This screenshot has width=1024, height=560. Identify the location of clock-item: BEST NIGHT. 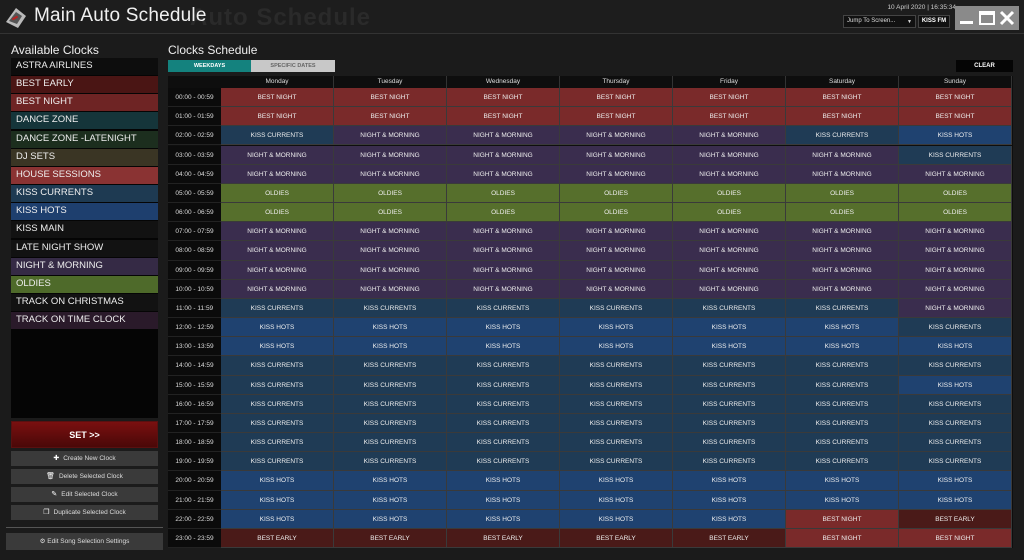
(84, 103).